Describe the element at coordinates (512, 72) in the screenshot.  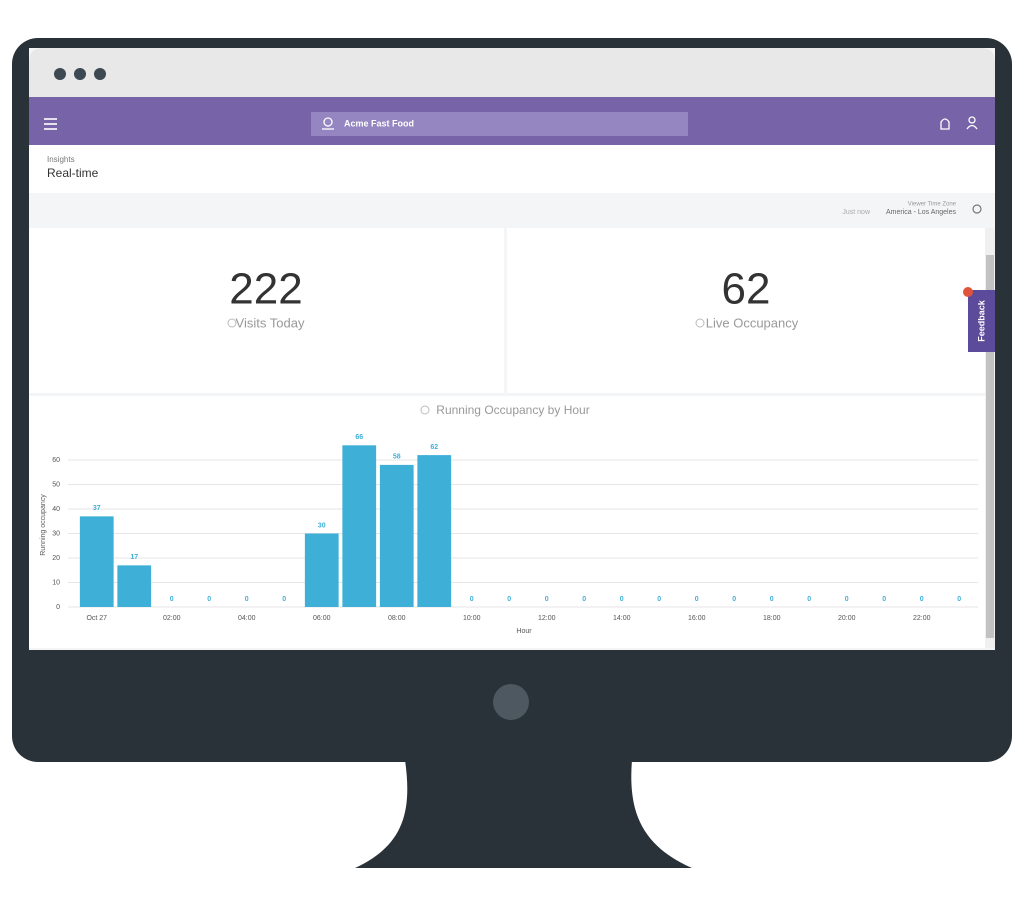
I see `browser-bar` at that location.